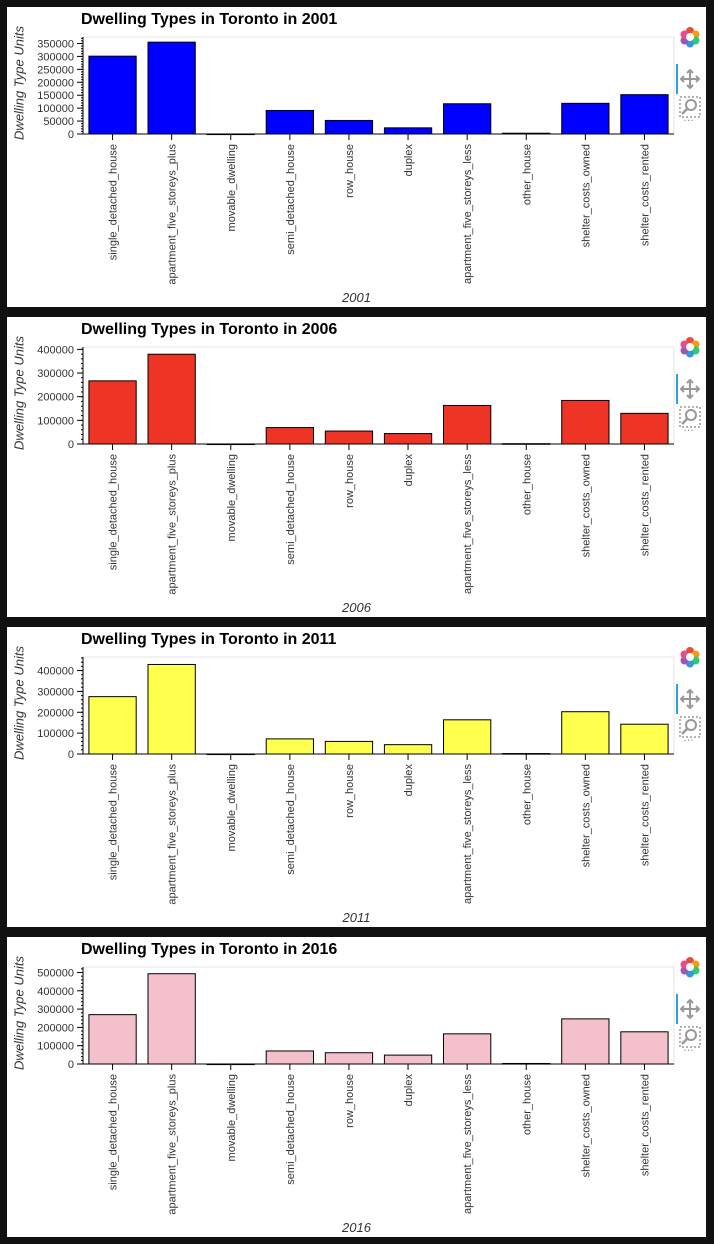  I want to click on y-tick-label: 0, so click(71, 755).